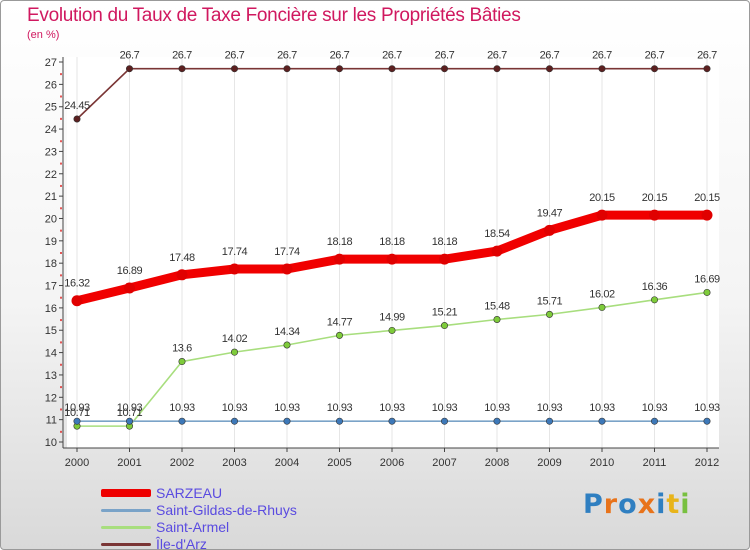 Image resolution: width=750 pixels, height=550 pixels. I want to click on y-tick-label: 20, so click(51, 219).